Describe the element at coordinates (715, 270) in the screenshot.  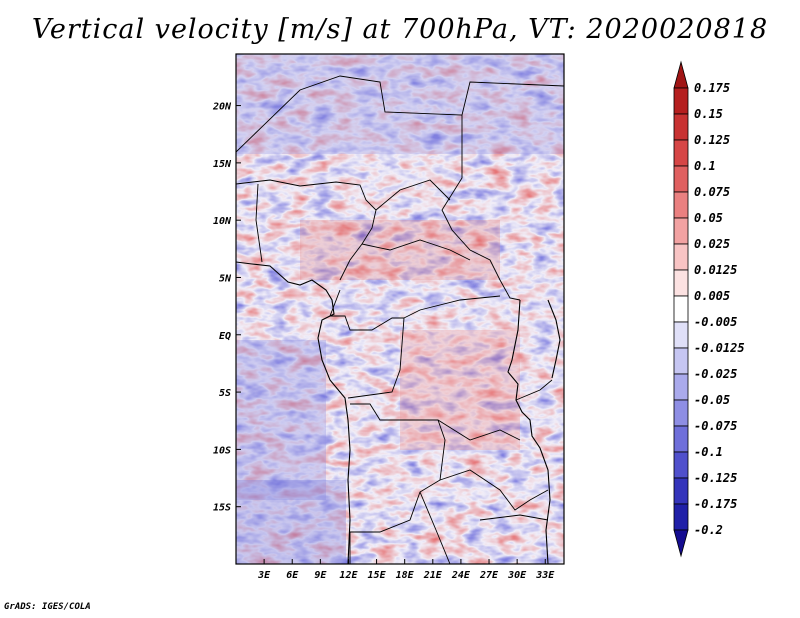
I see `colorbar-label: 0.0125` at that location.